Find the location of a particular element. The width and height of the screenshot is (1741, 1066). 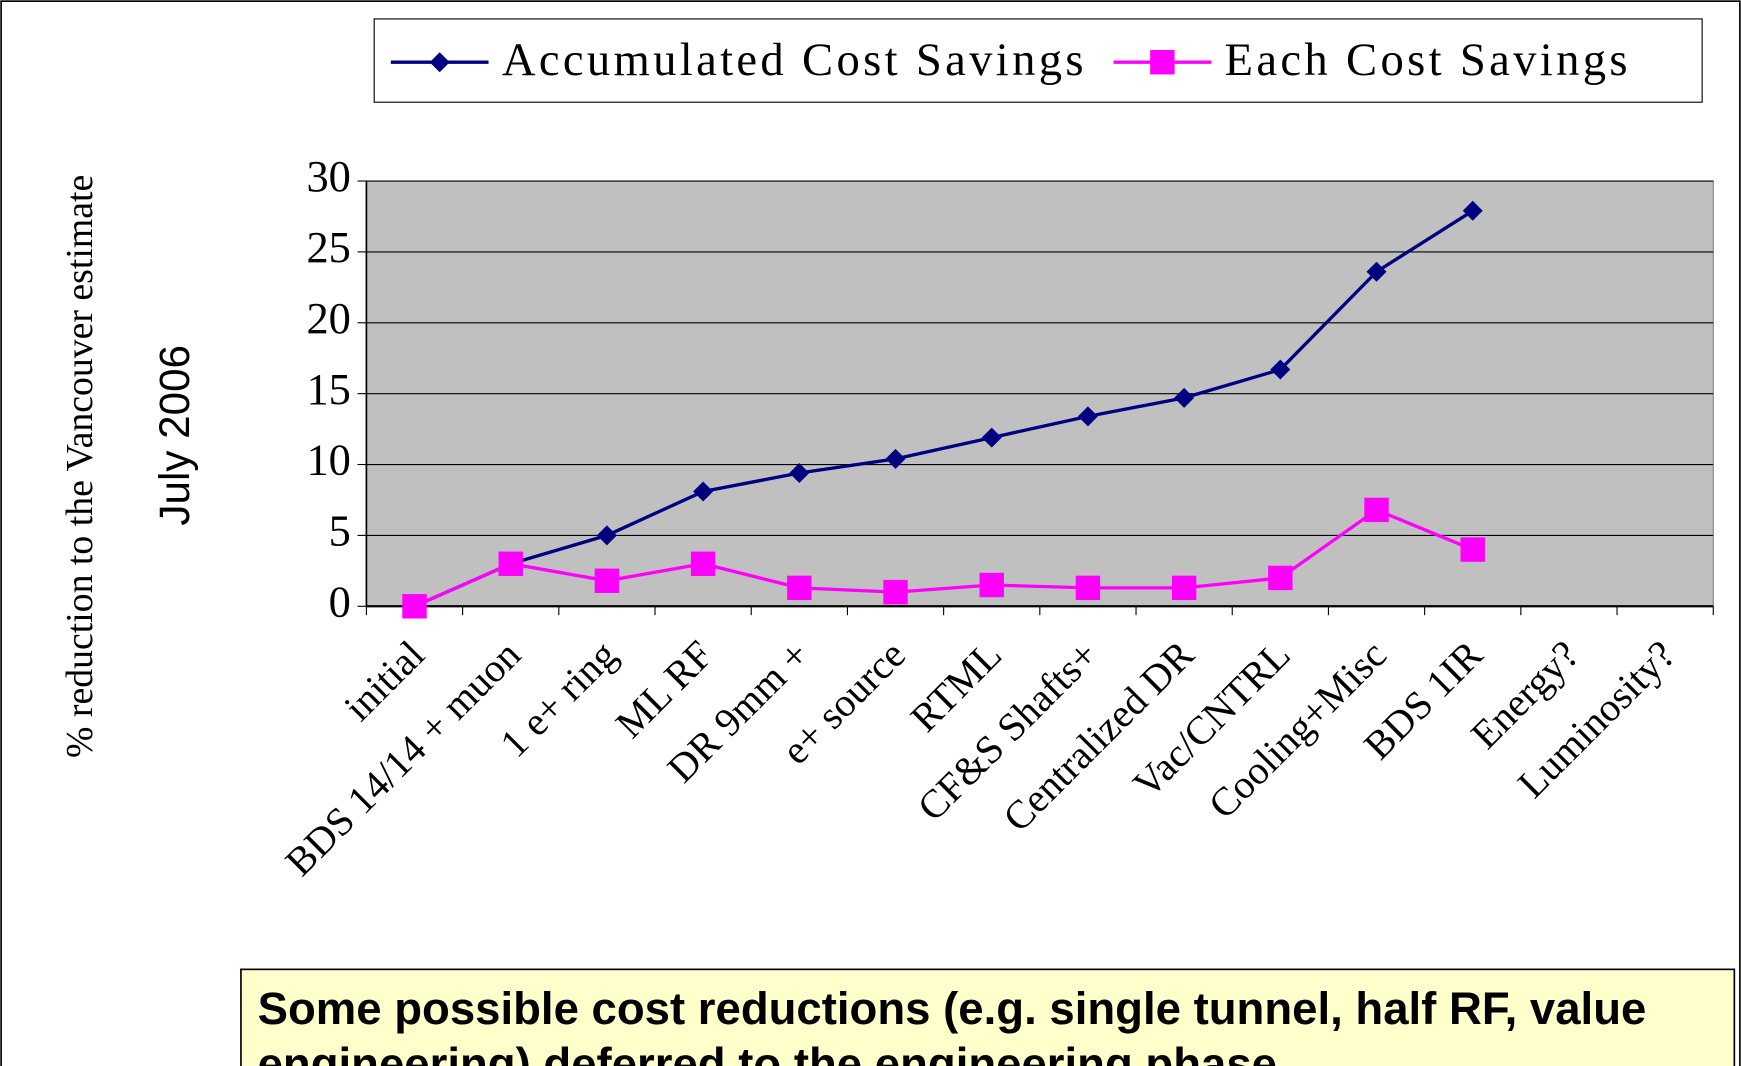

y-tick-label: 20 is located at coordinates (328, 318).